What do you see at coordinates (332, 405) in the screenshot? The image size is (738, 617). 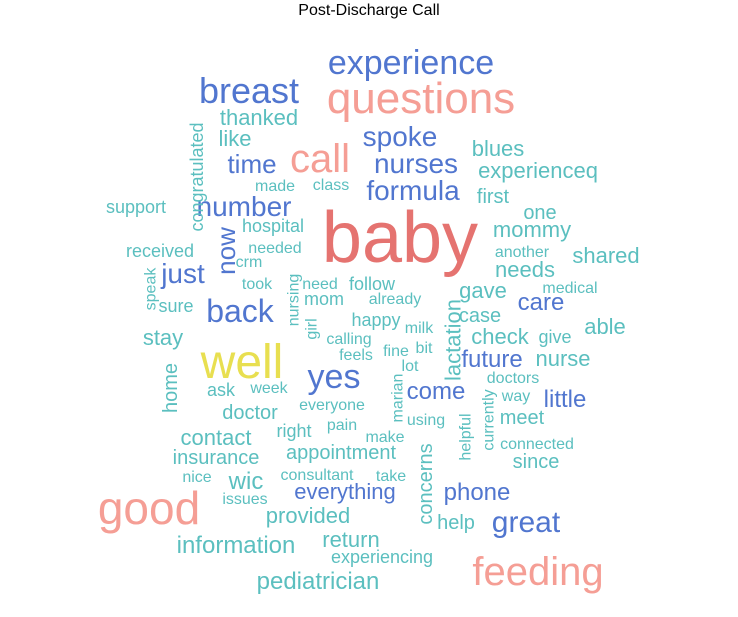 I see `cloud-word-everyone: everyone` at bounding box center [332, 405].